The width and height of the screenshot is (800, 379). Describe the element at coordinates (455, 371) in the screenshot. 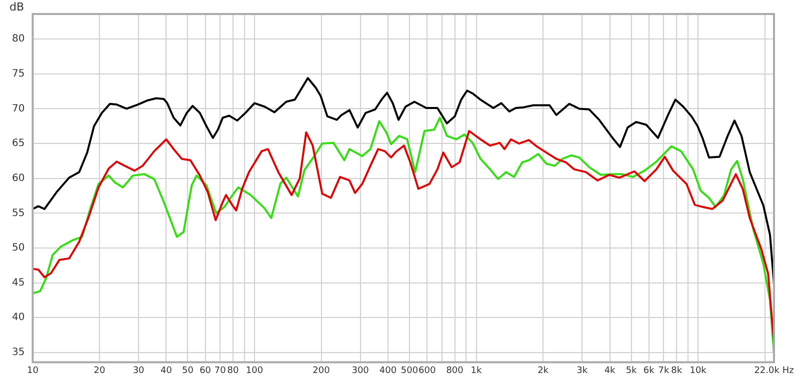

I see `x-tick-label: 800` at that location.